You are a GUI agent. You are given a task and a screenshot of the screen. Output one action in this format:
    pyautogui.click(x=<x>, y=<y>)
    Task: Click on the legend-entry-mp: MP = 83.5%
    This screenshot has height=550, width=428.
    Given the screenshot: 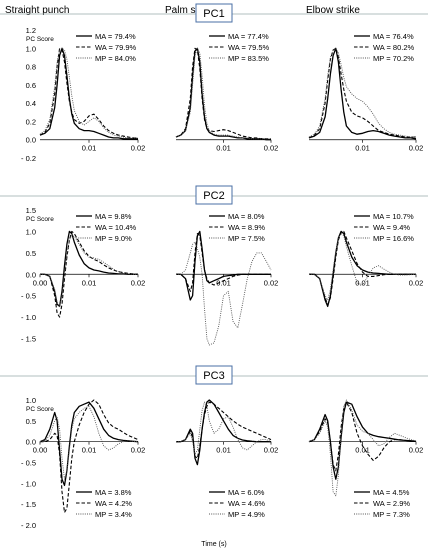 What is the action you would take?
    pyautogui.click(x=248, y=58)
    